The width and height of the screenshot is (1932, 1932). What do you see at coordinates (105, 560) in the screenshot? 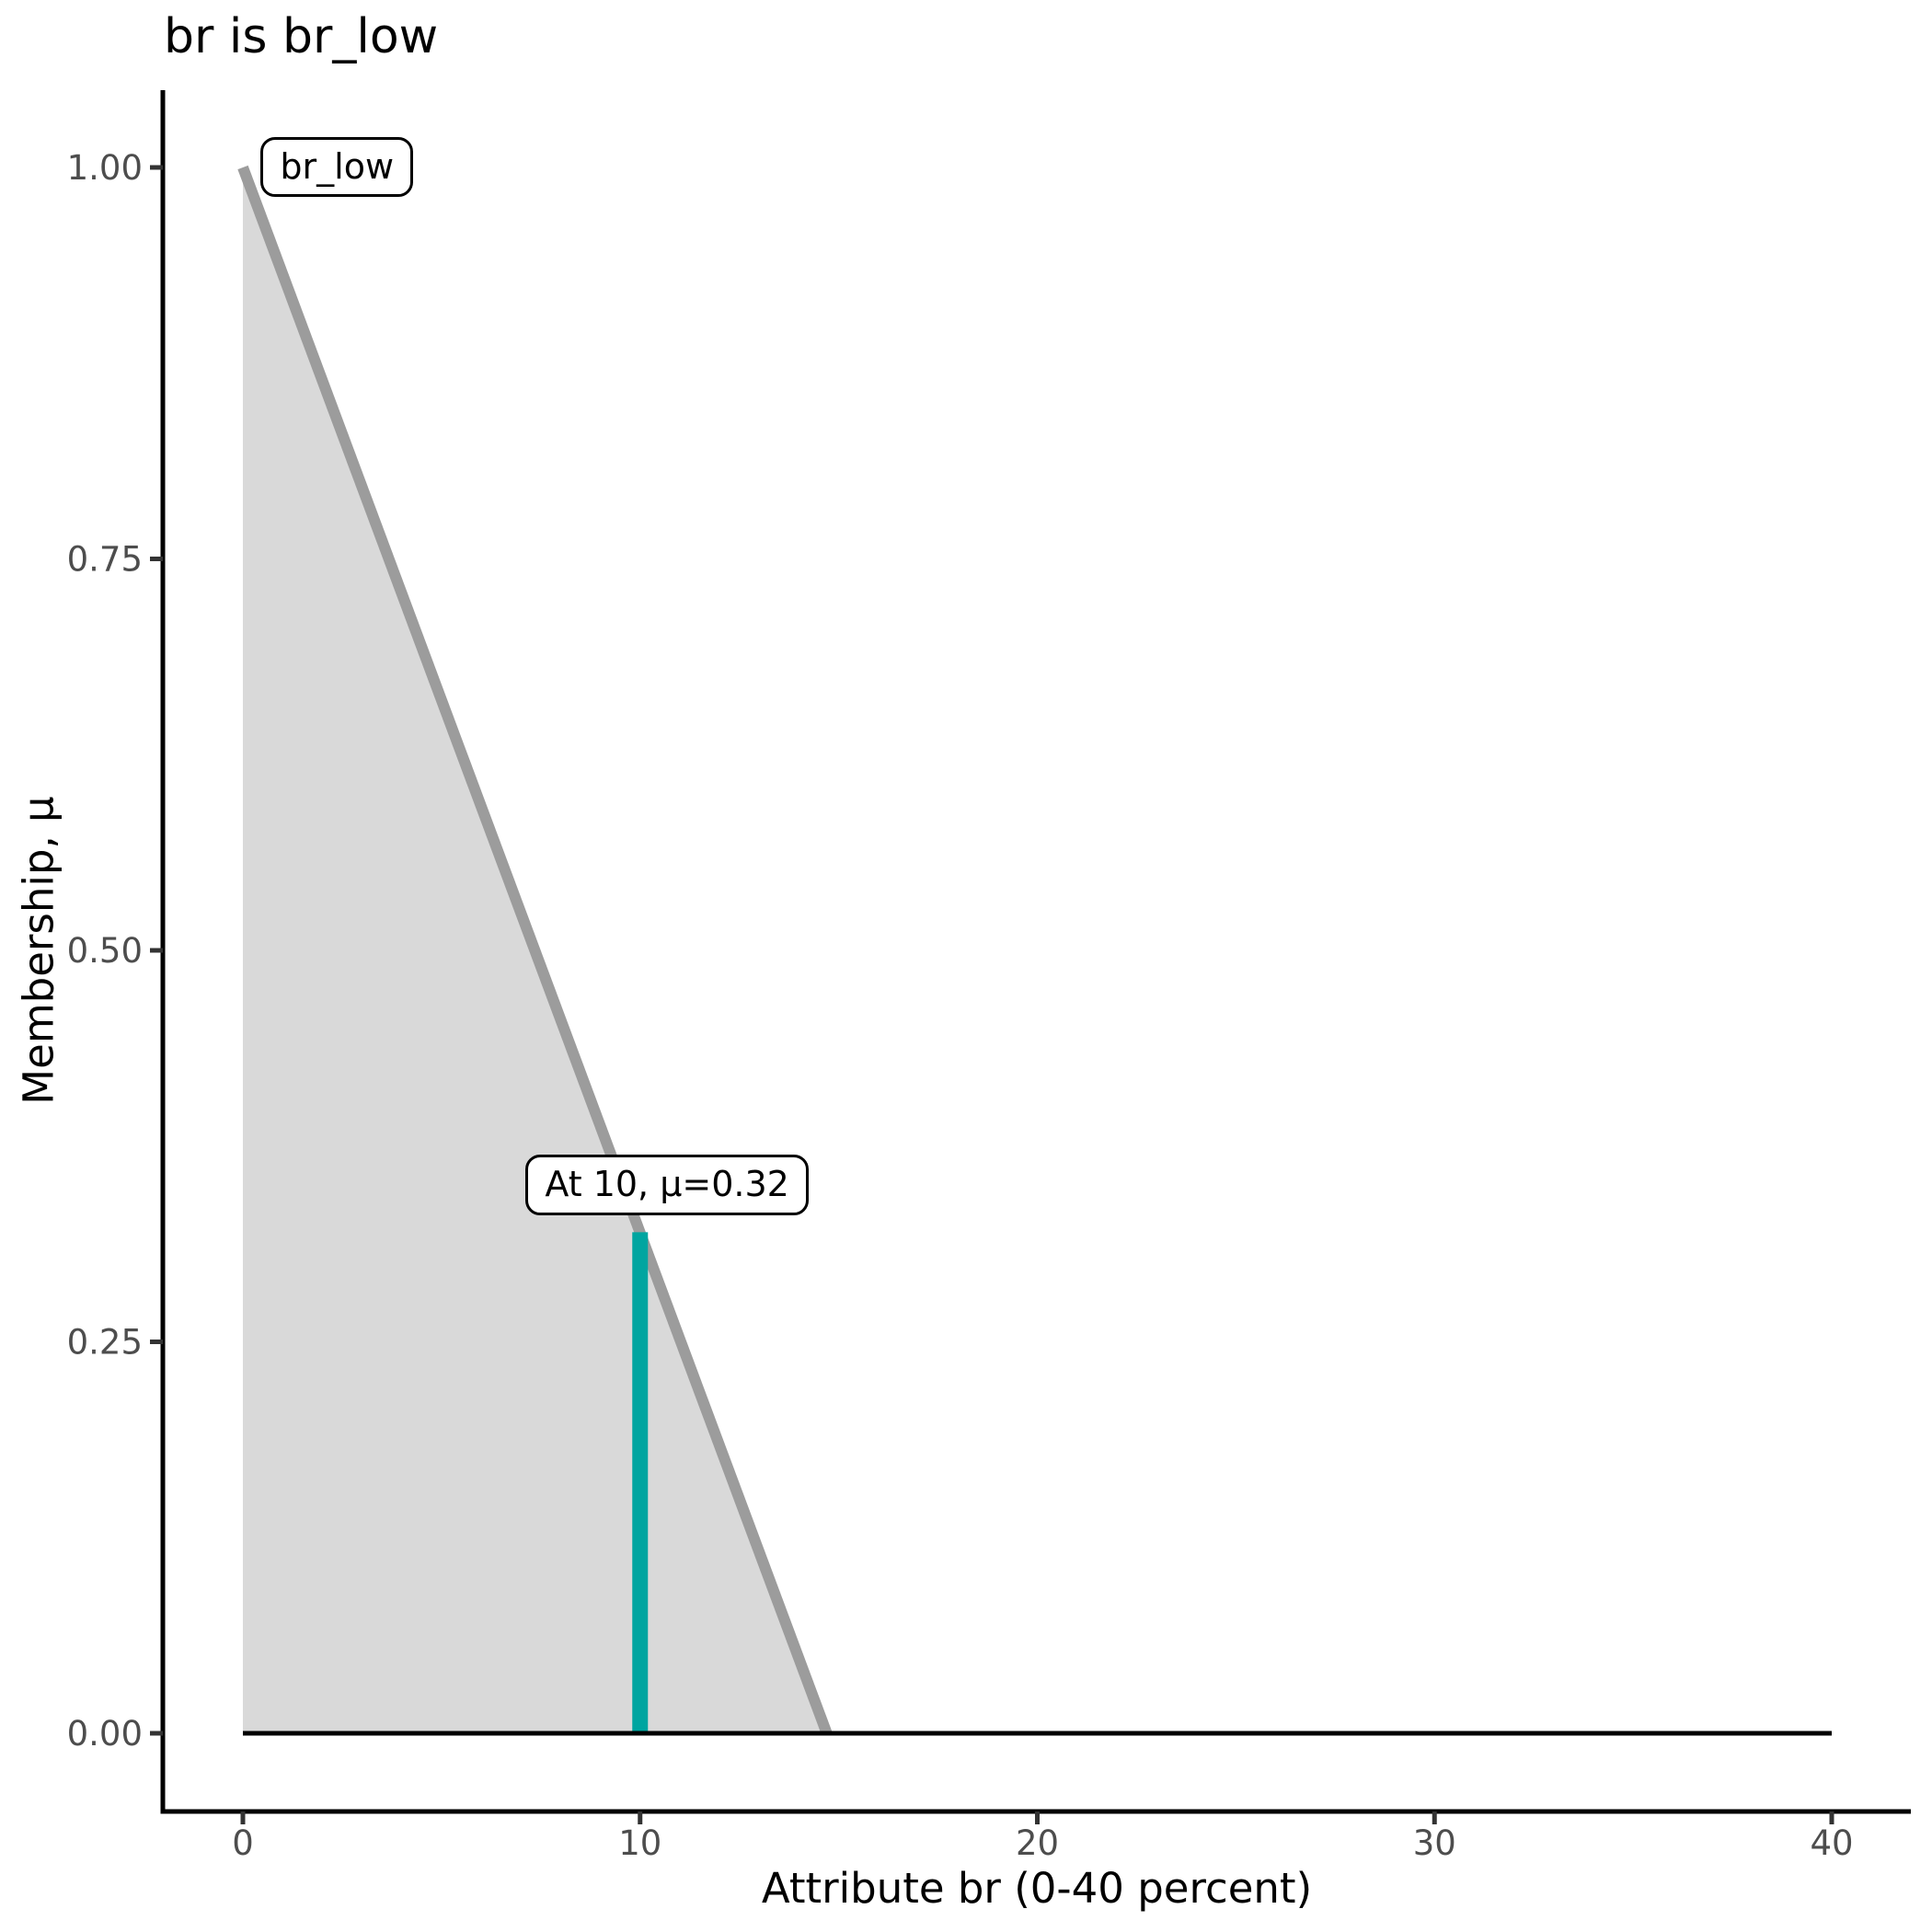
I see `y-tick-label: 0.75` at bounding box center [105, 560].